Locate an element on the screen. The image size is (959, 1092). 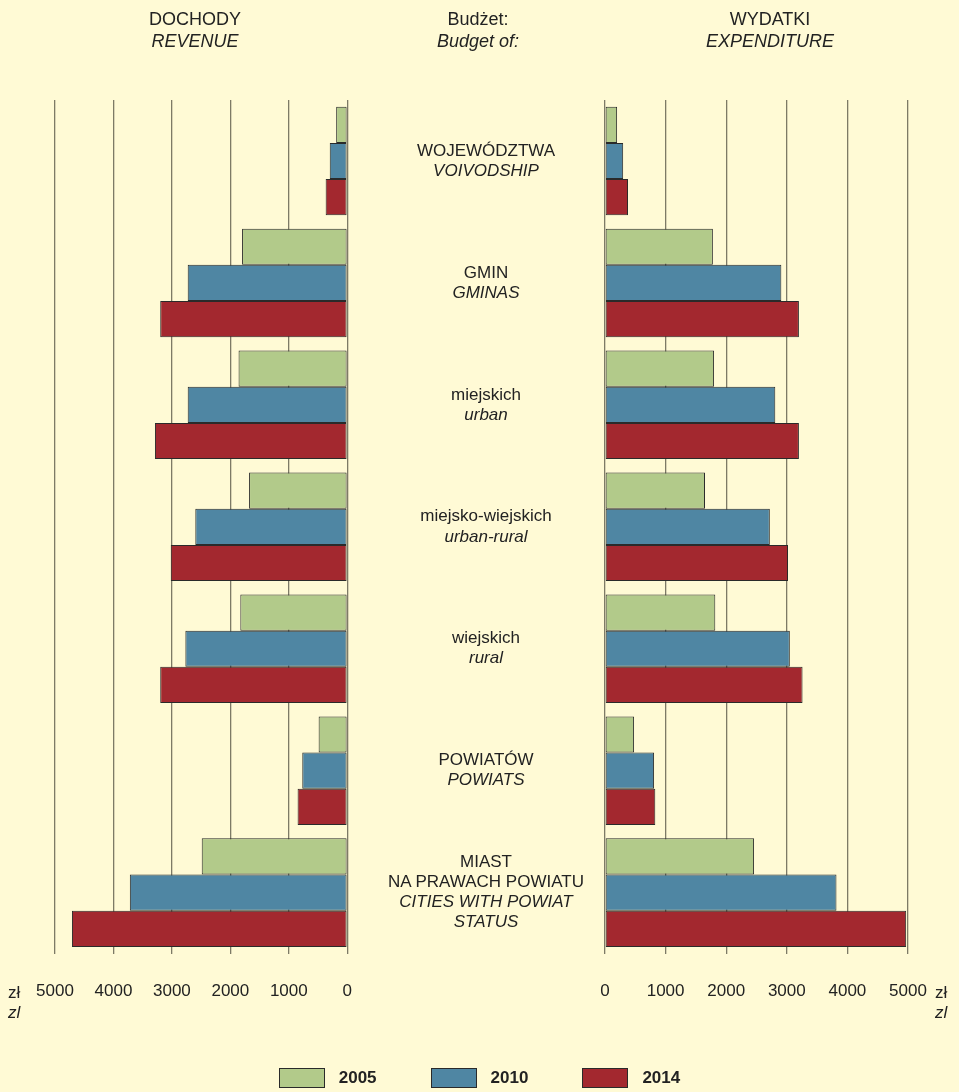
legend-label: 2005 is located at coordinates (357, 1078).